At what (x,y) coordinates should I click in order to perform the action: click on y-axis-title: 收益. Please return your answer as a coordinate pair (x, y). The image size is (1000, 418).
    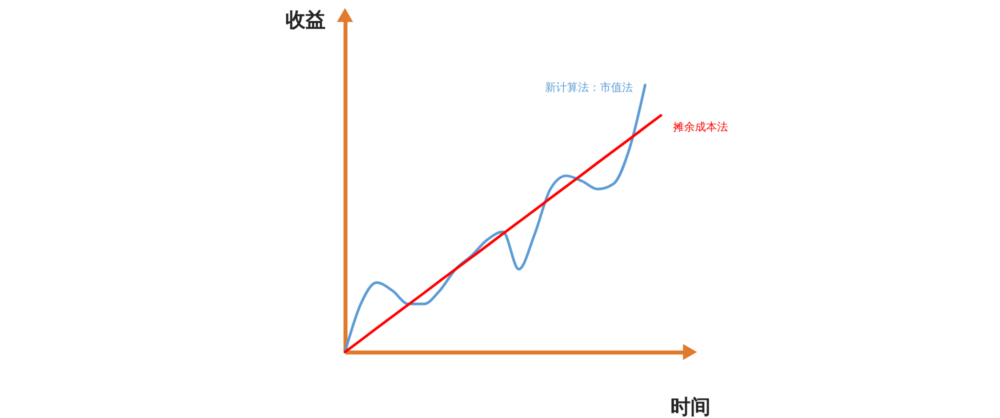
    Looking at the image, I should click on (306, 20).